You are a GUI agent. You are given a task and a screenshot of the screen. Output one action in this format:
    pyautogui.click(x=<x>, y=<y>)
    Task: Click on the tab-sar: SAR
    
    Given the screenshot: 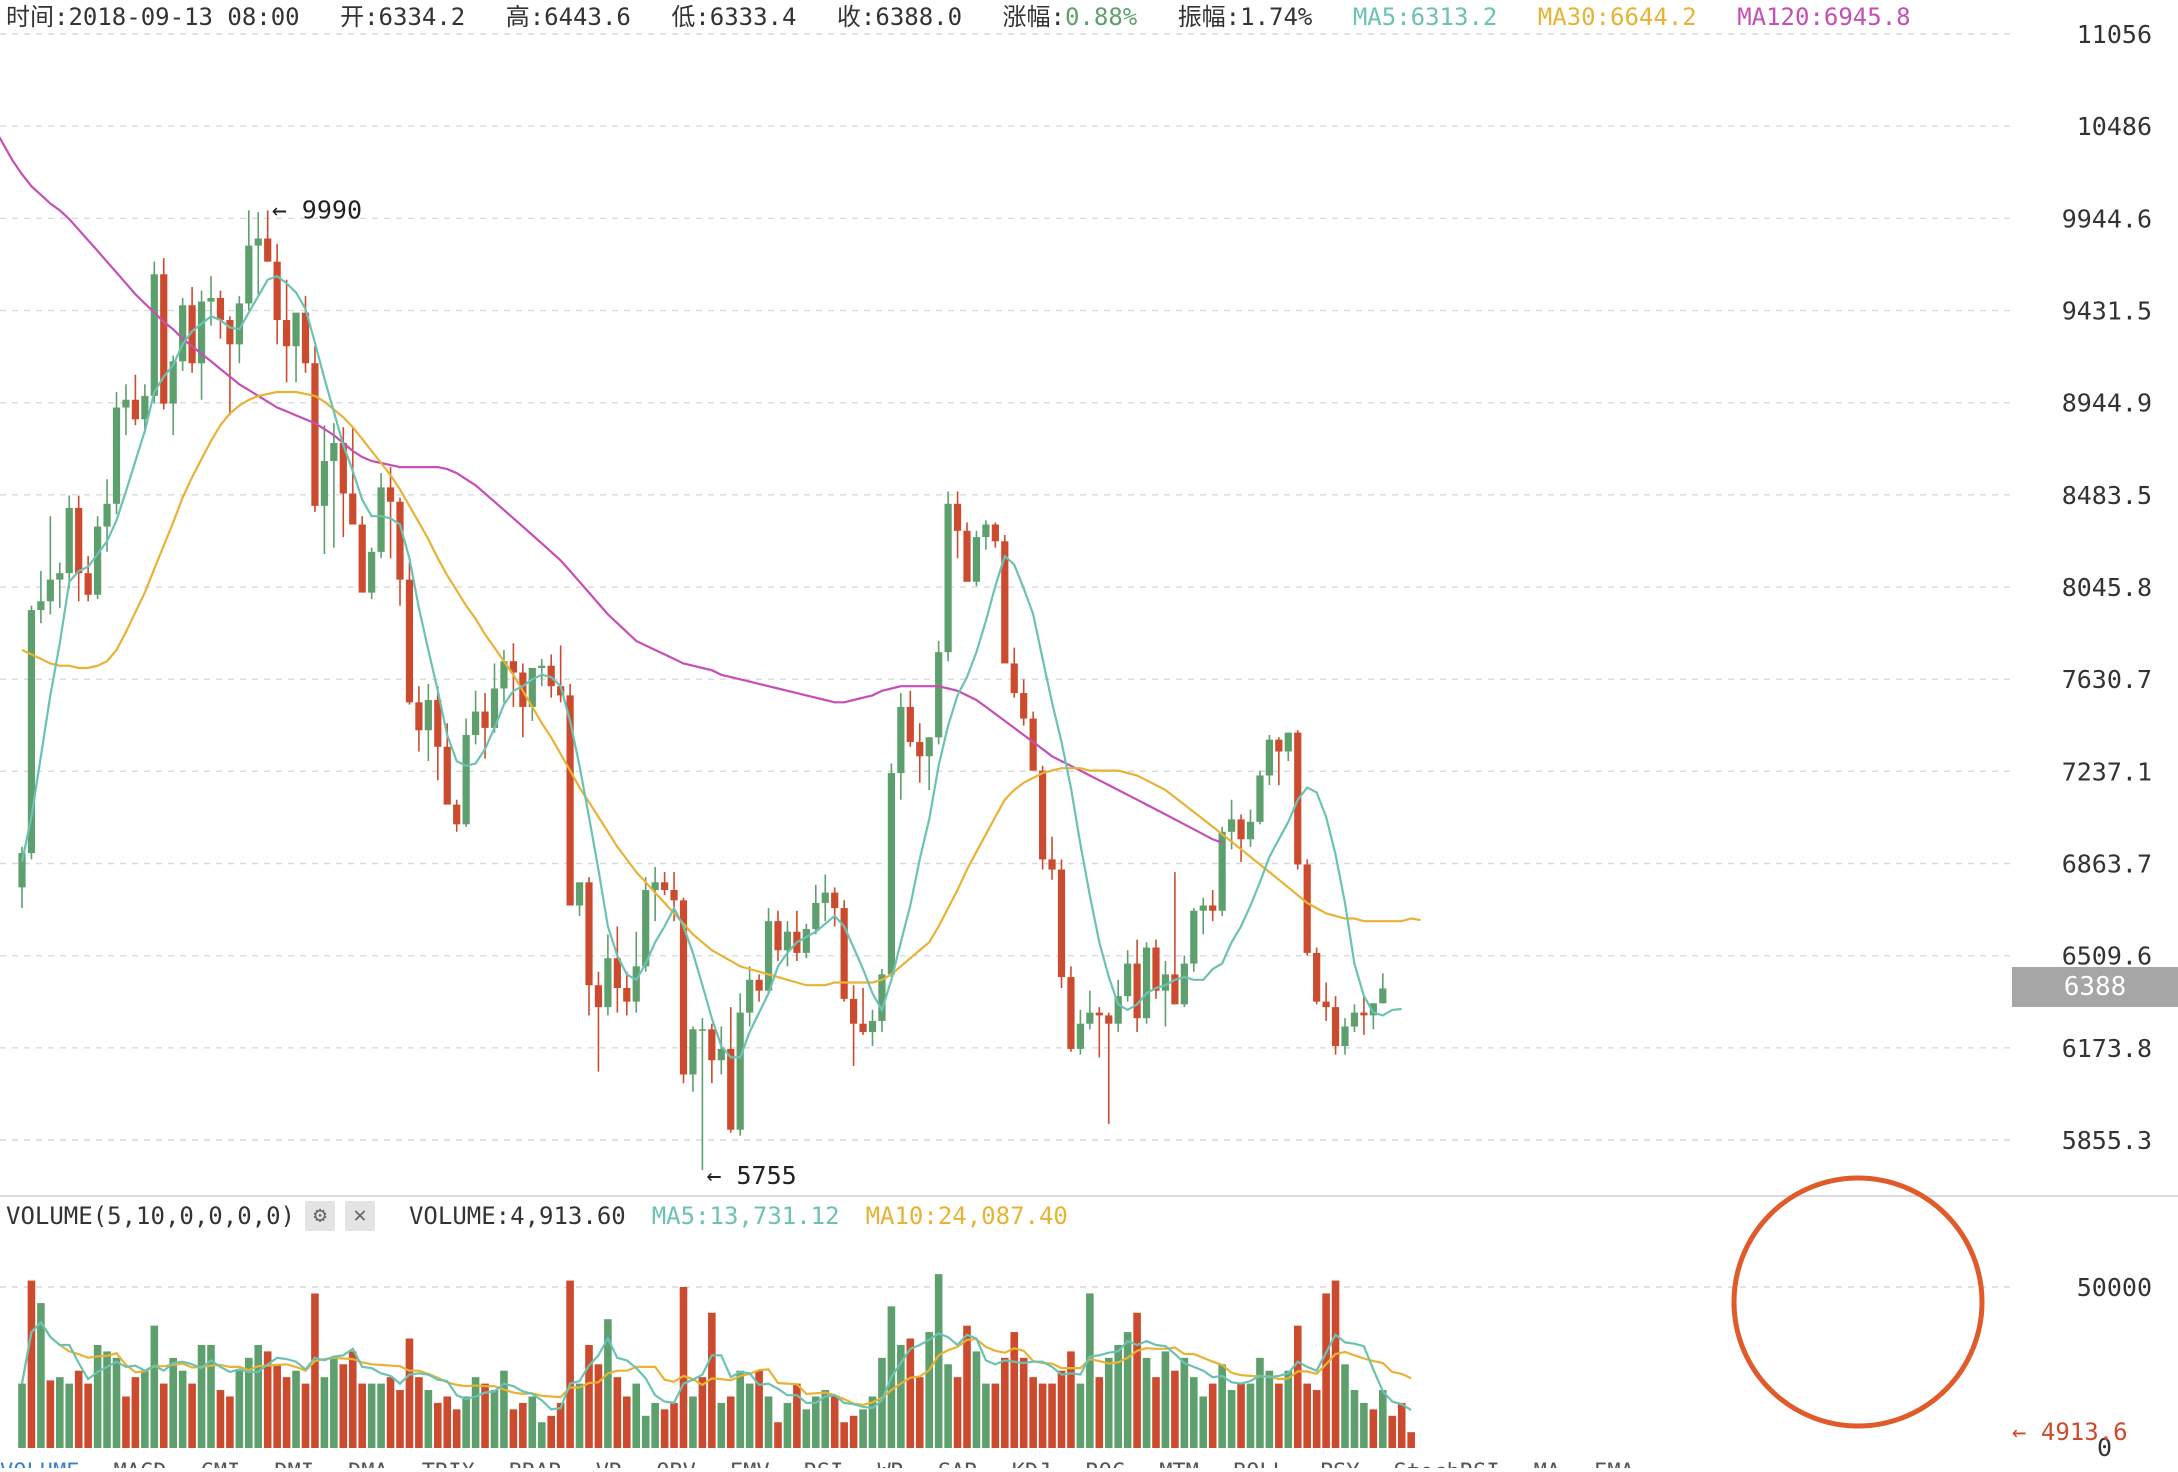 What is the action you would take?
    pyautogui.click(x=958, y=1464)
    